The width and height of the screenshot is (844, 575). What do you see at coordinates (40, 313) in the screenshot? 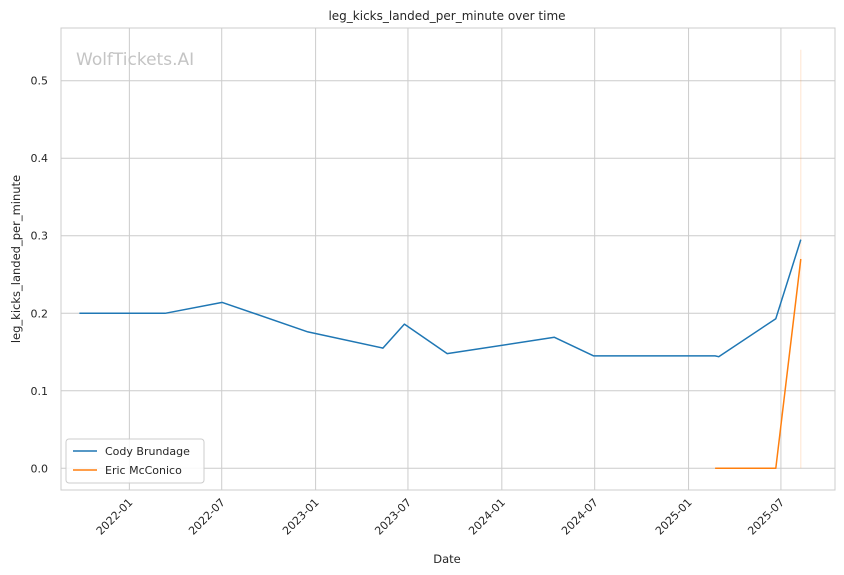
I see `y-tick-label: 0.2` at bounding box center [40, 313].